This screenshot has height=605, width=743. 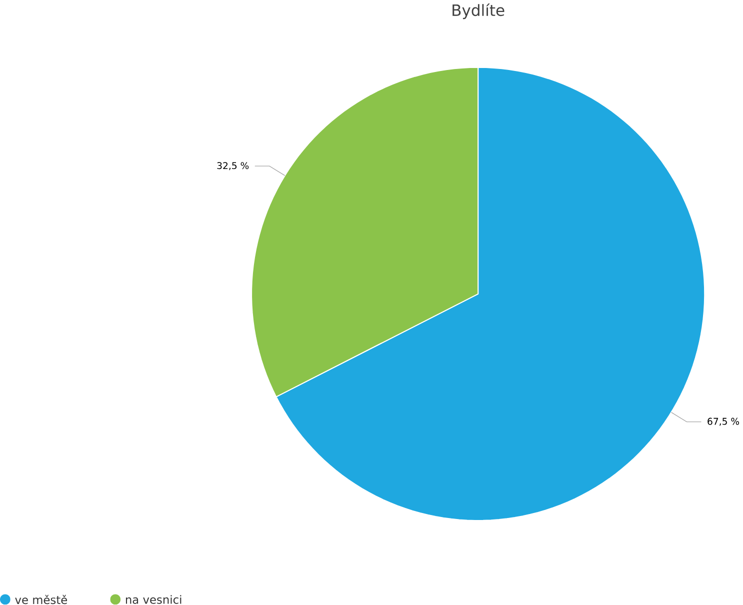 What do you see at coordinates (478, 12) in the screenshot?
I see `chart-title: Bydlíte` at bounding box center [478, 12].